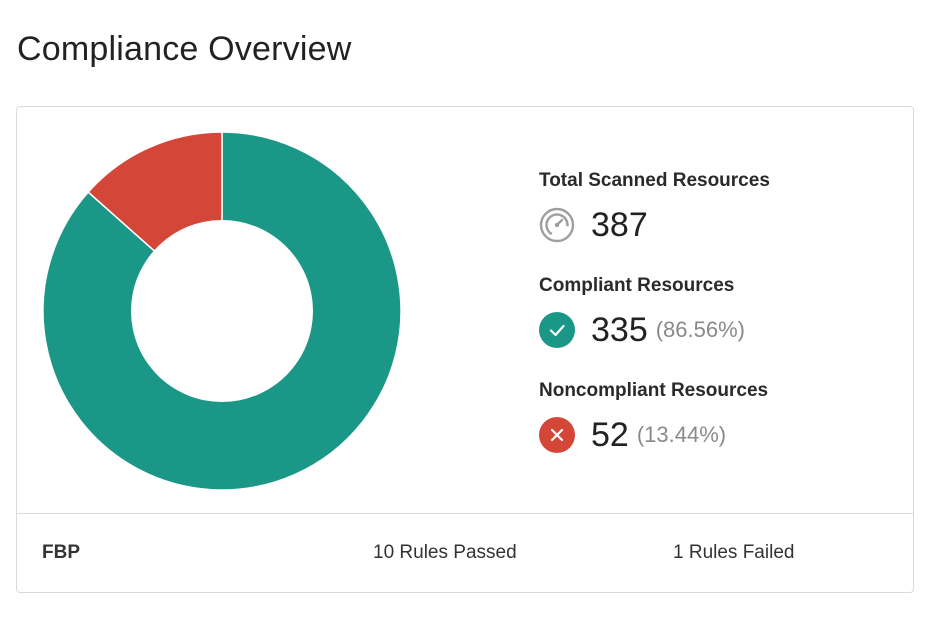  I want to click on rules-failed: 1 Rules Failed, so click(734, 552).